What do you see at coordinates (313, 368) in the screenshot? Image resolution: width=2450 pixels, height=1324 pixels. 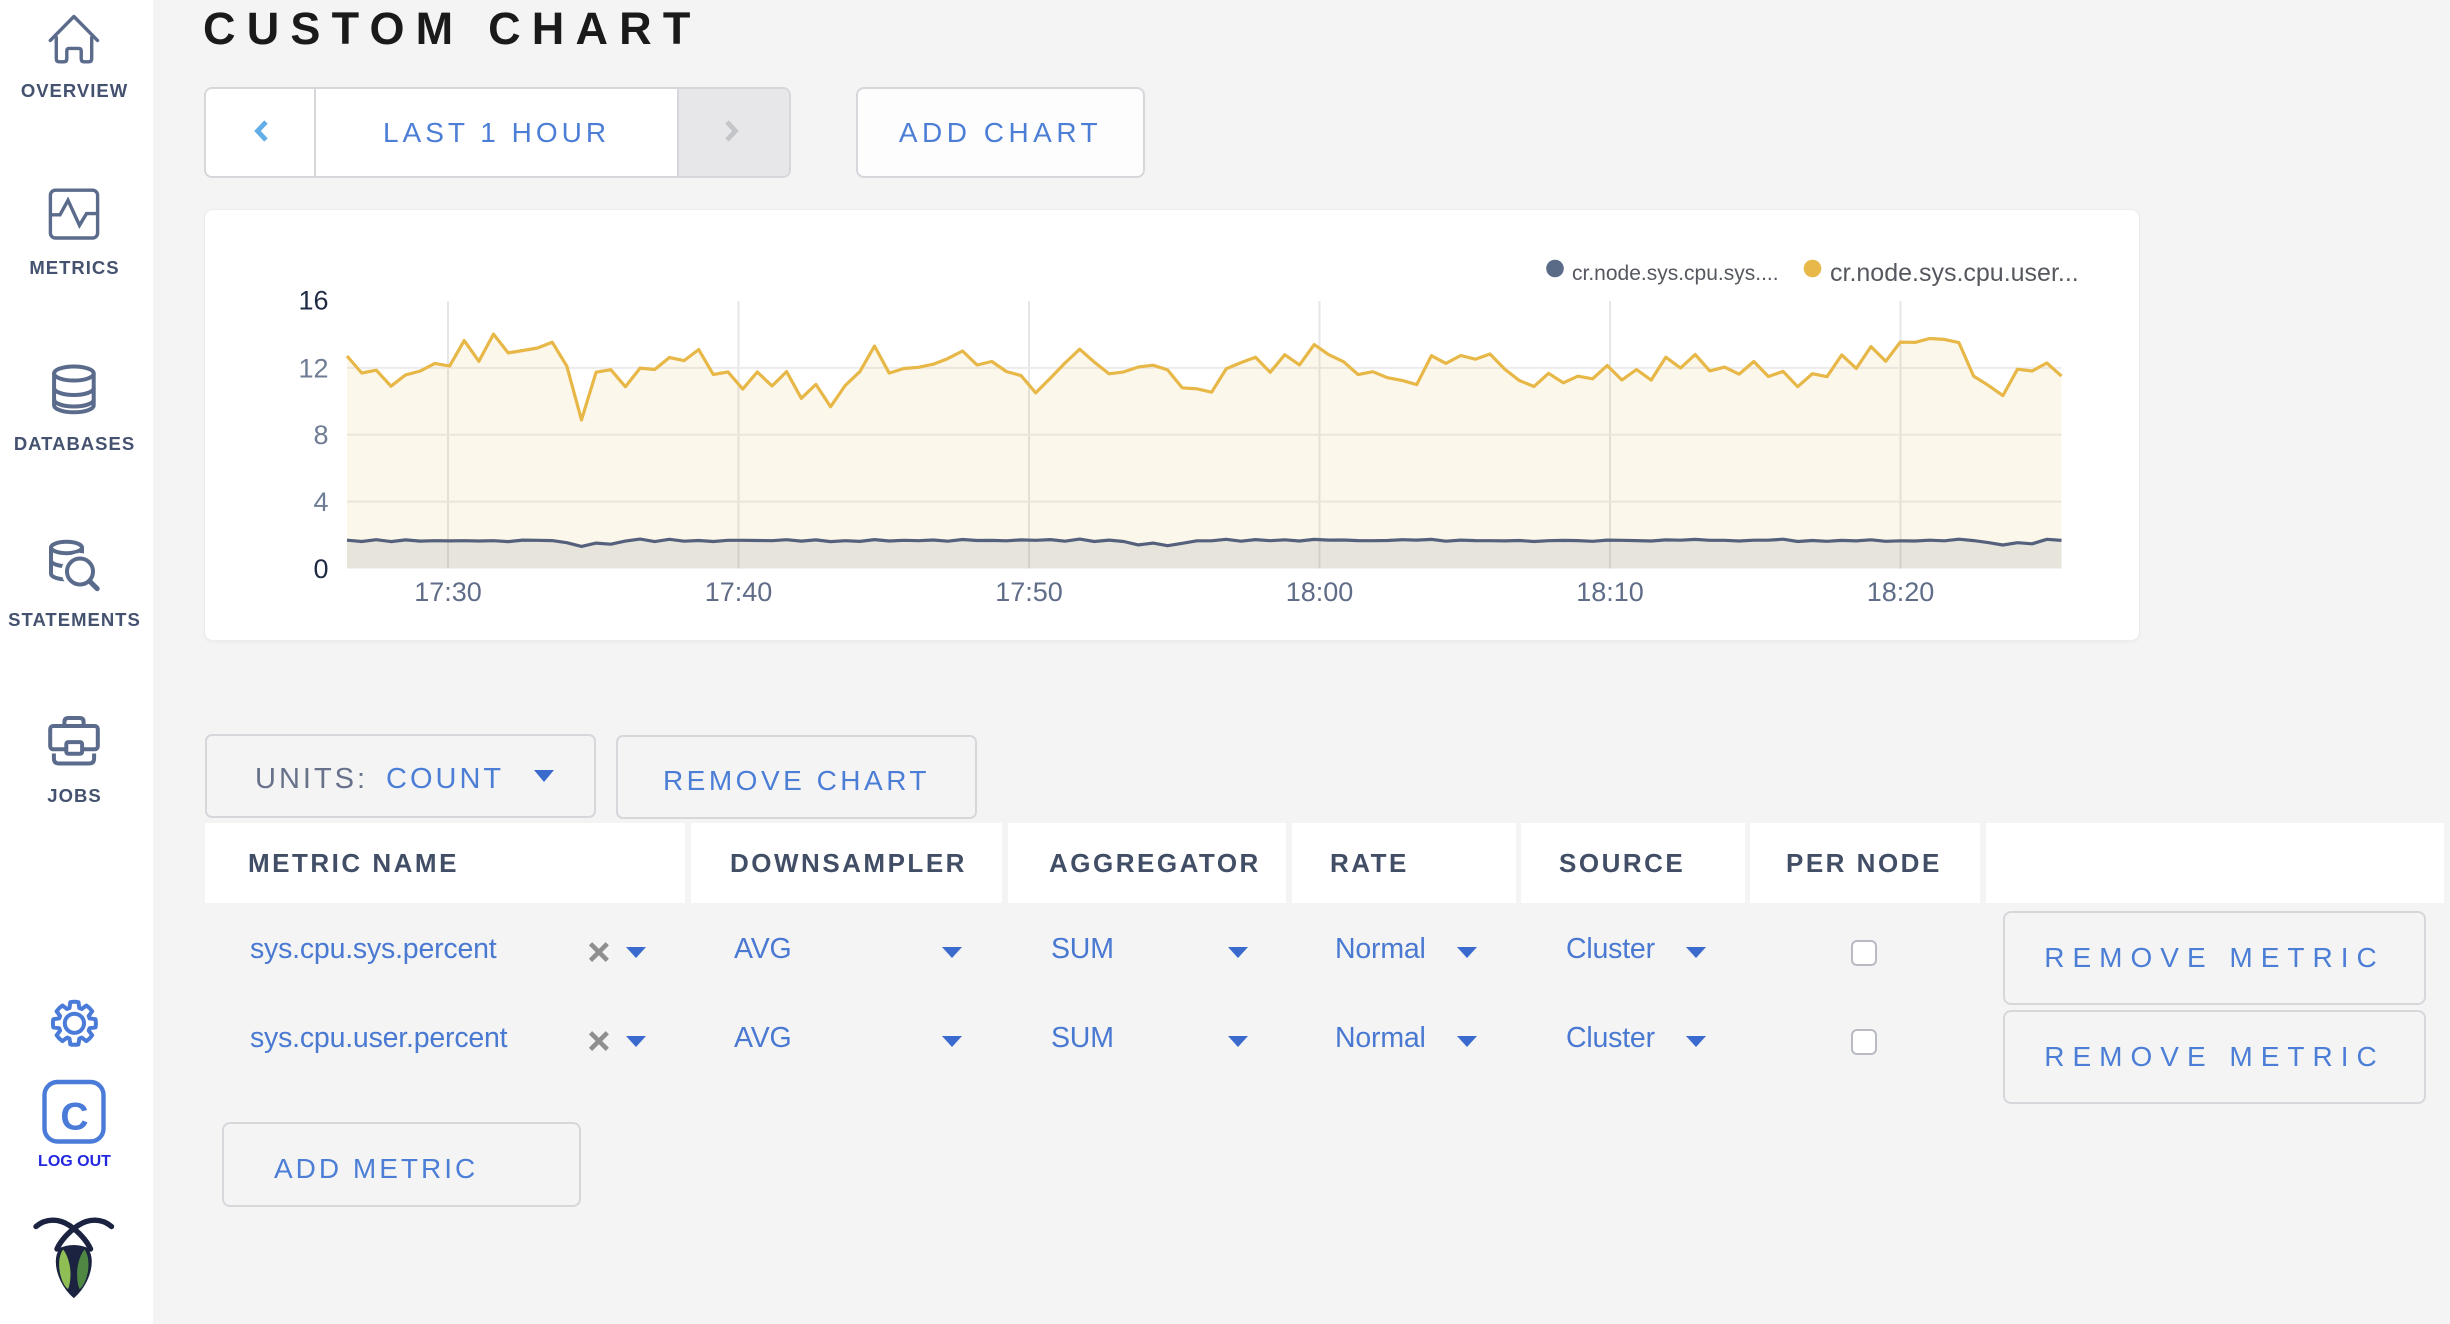 I see `svg-text: 12` at bounding box center [313, 368].